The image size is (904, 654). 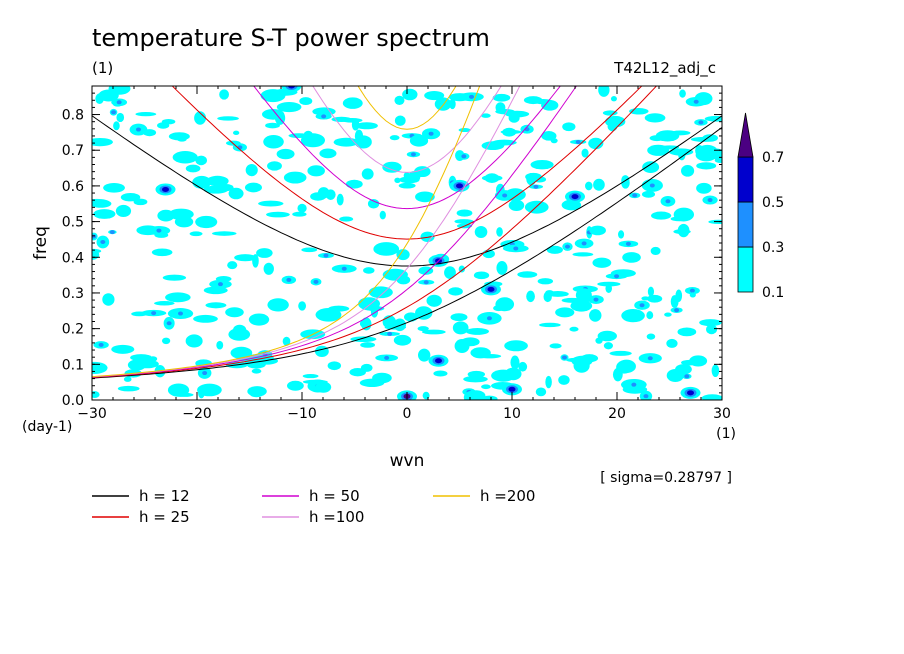 I want to click on y-tick-label: 0.7, so click(x=73, y=151).